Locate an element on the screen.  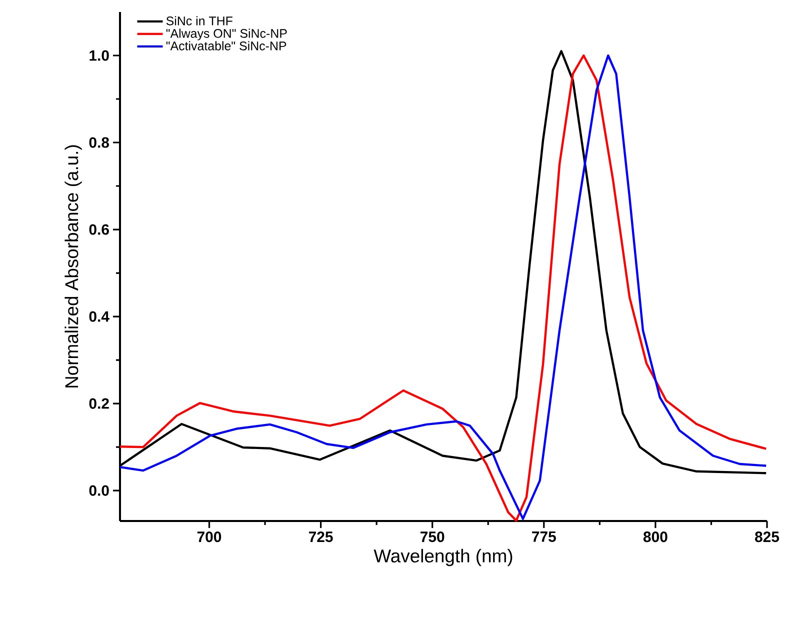
y-tick-label: 0.4 is located at coordinates (99, 316).